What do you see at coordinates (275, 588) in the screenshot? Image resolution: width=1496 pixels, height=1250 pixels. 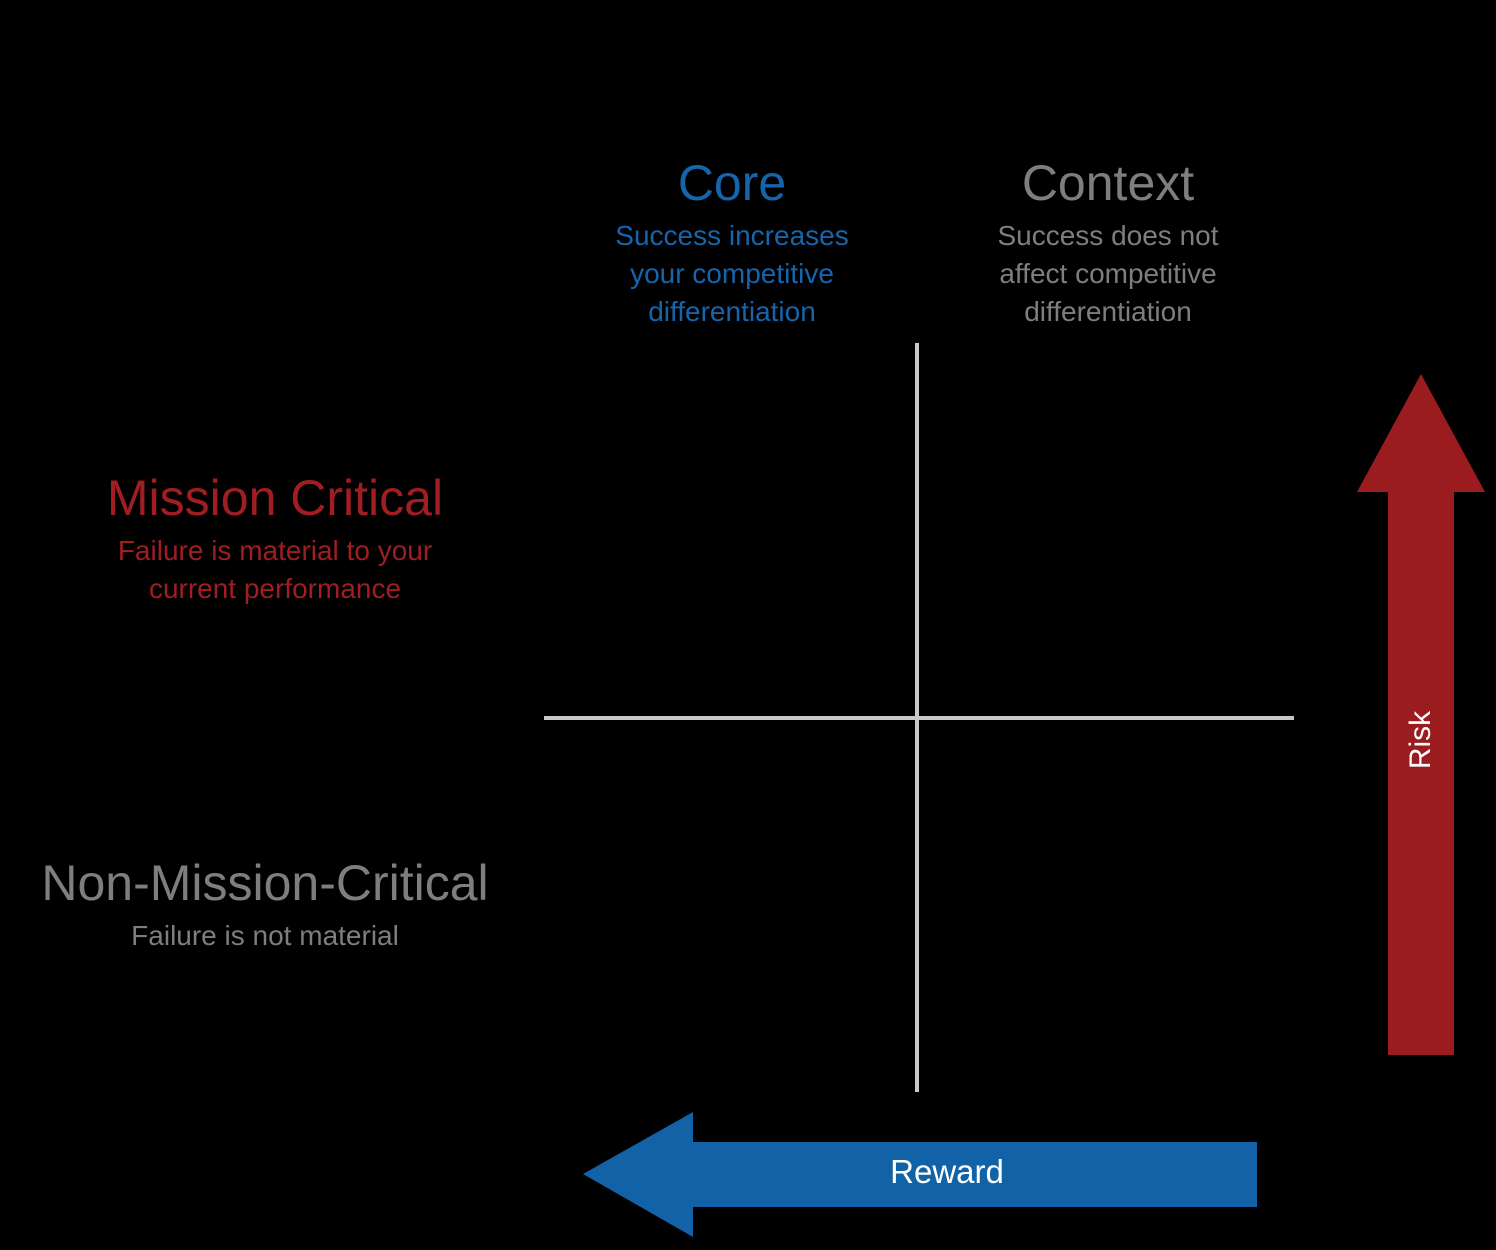 I see `mission-critical-subtitle-line-2: current performance` at bounding box center [275, 588].